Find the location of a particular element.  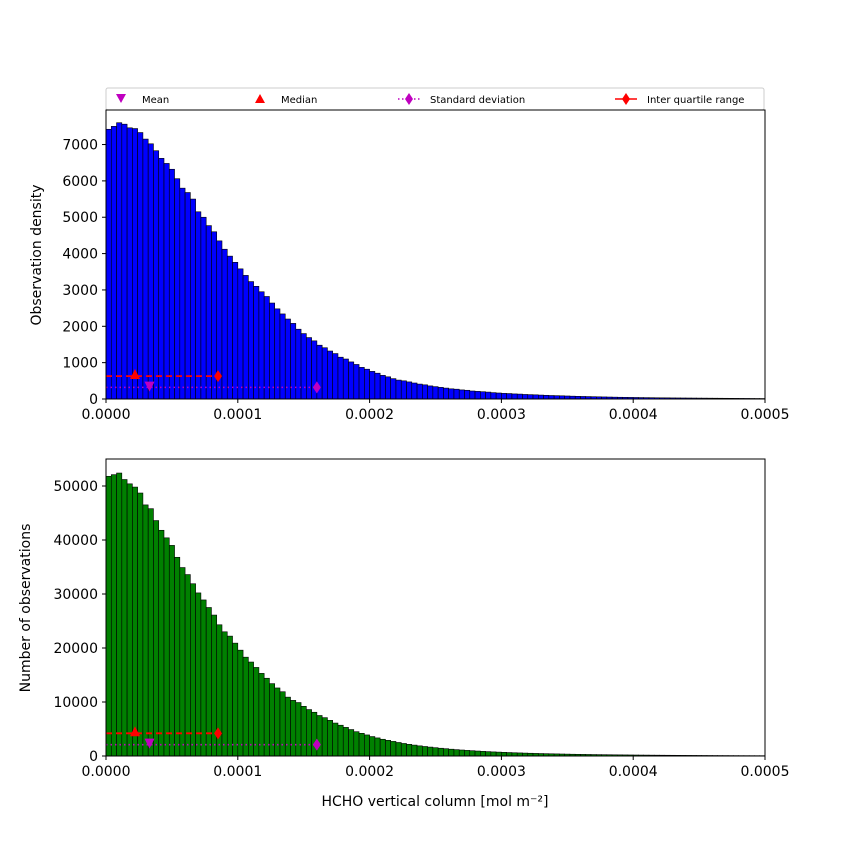

y-tick-label: 0 is located at coordinates (93, 757).